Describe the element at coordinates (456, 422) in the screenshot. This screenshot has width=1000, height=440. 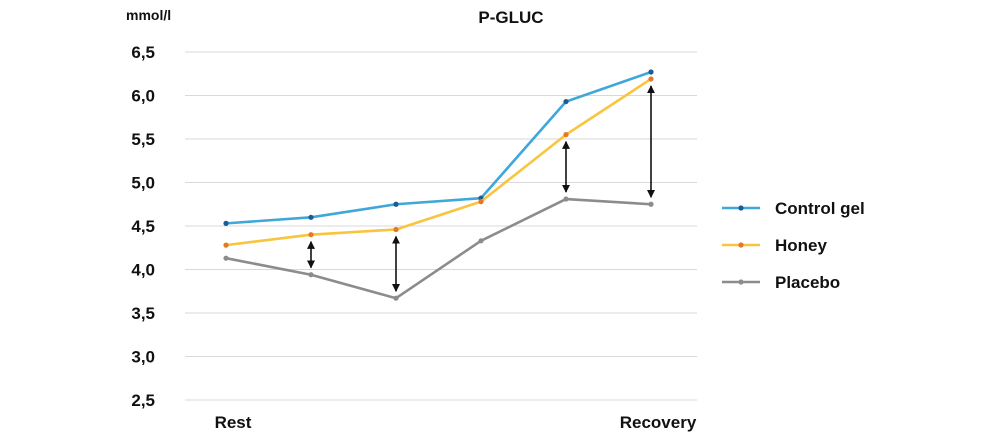
I see `x-axis: Rest Recovery` at that location.